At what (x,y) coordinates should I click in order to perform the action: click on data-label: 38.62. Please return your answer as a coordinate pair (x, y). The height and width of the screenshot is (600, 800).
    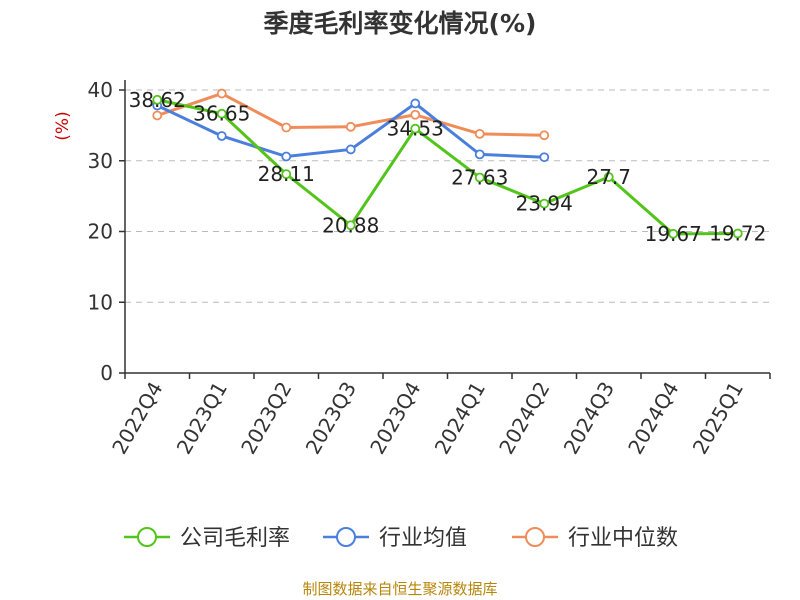
    Looking at the image, I should click on (157, 100).